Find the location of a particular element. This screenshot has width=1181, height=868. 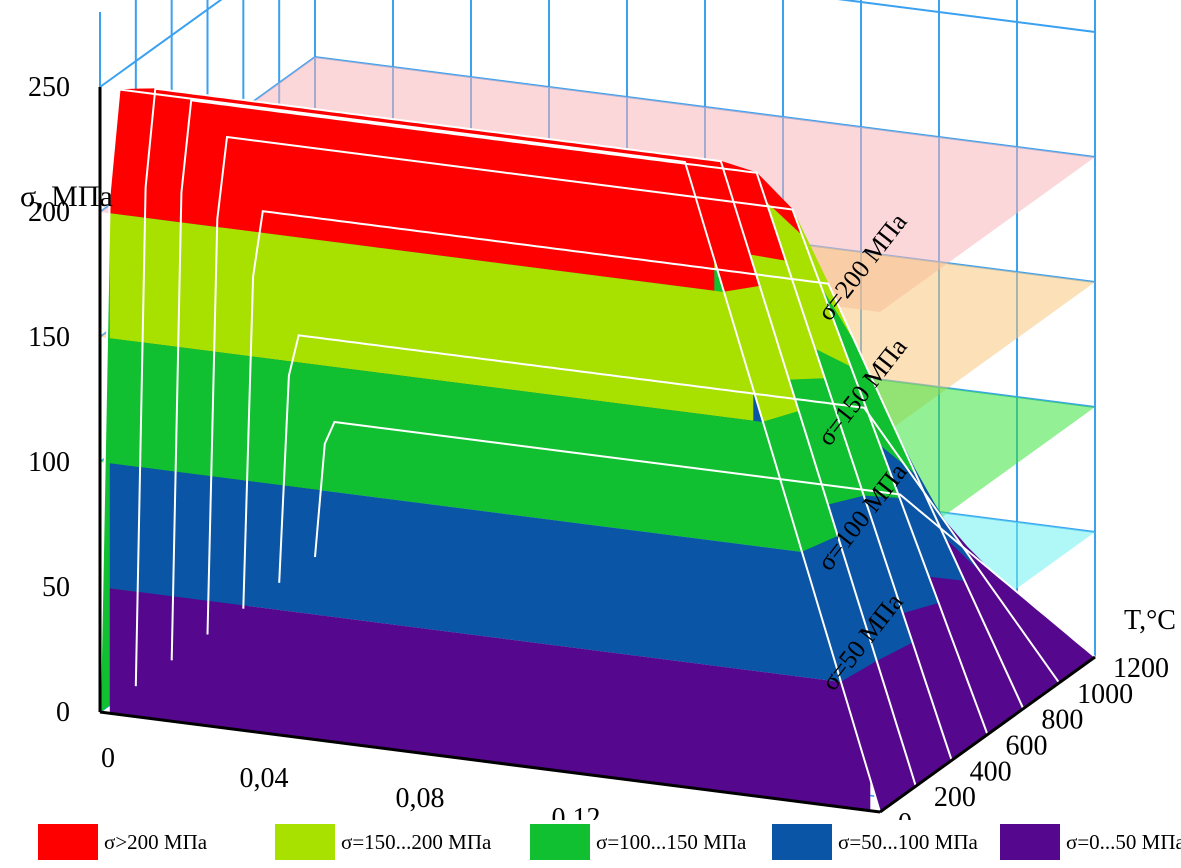

legend-label: σ=50...100 МПа is located at coordinates (908, 841).